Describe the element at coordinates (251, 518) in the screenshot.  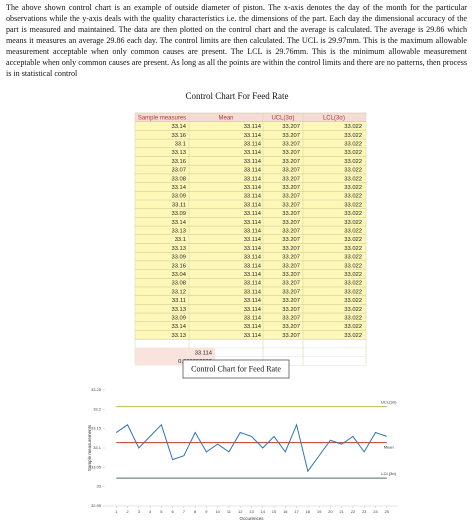
I see `x-axis-label: Occurences` at that location.